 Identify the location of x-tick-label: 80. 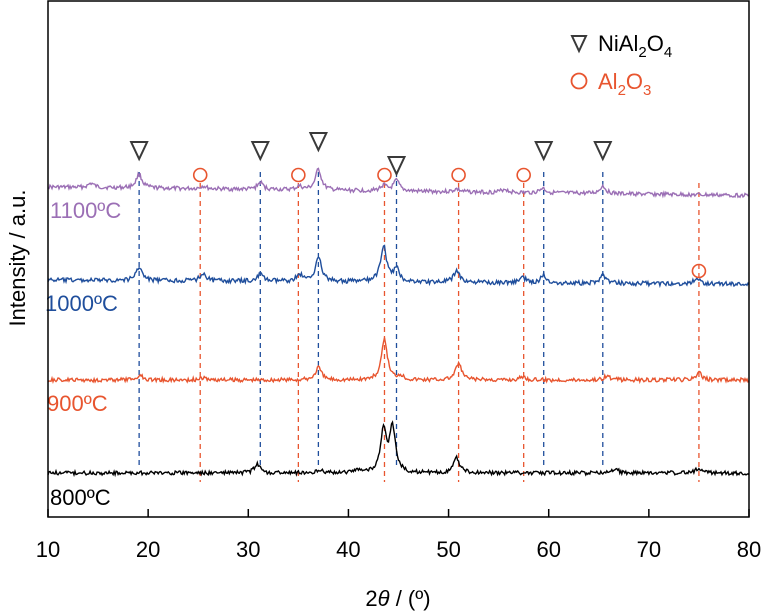
(749, 549).